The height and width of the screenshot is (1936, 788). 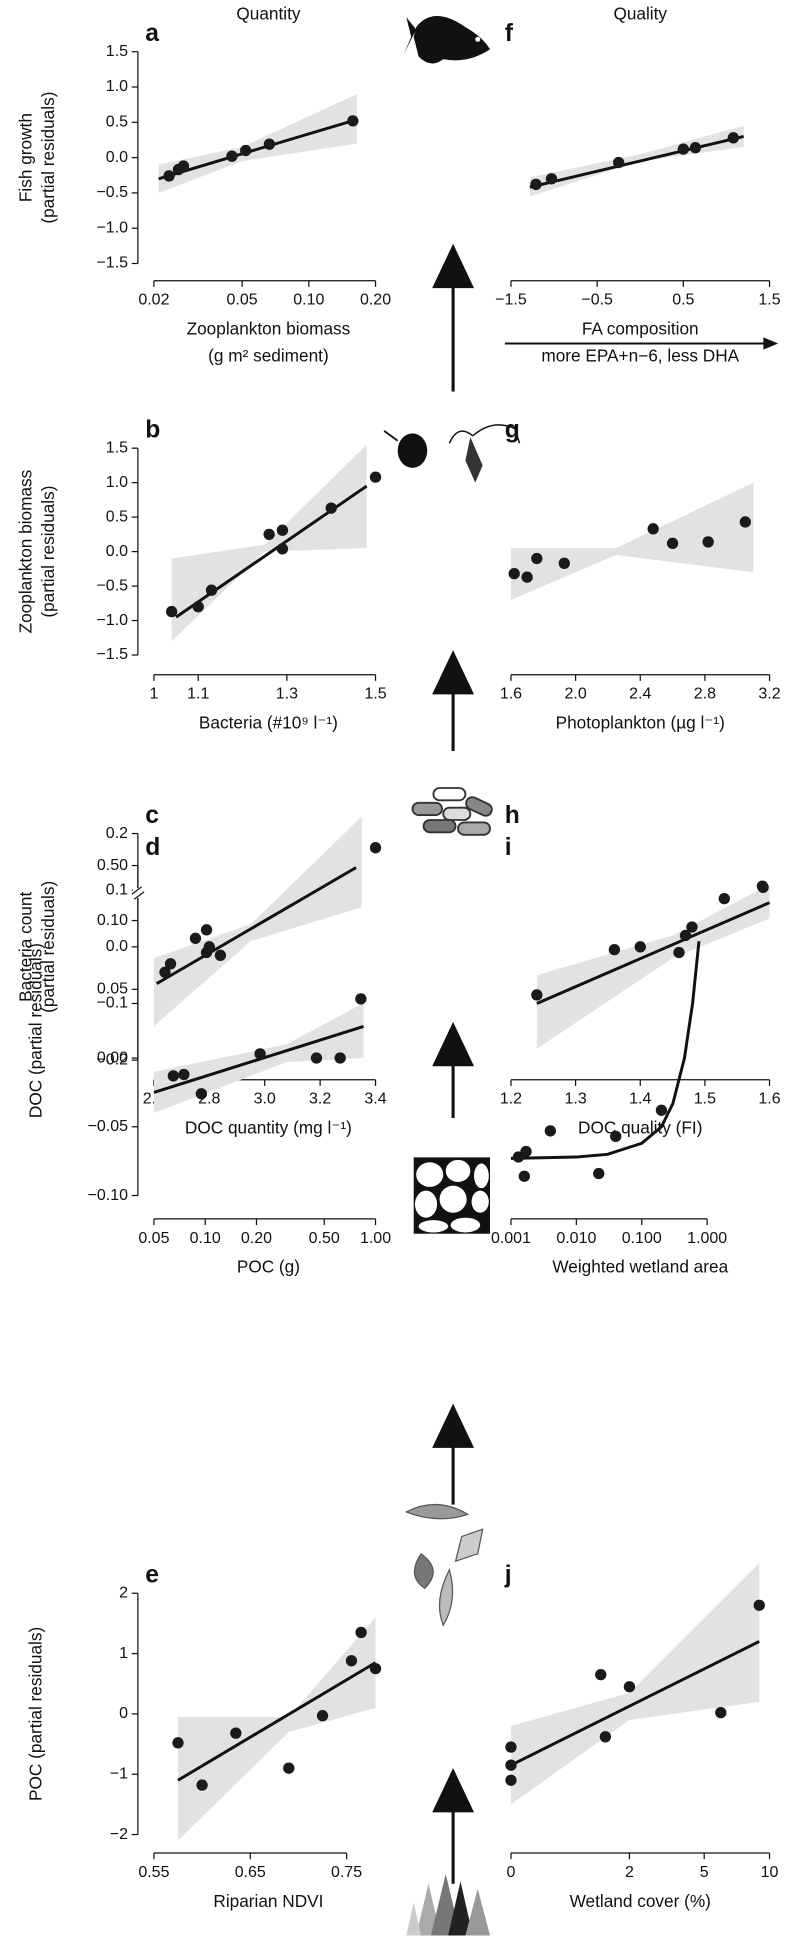 What do you see at coordinates (153, 300) in the screenshot?
I see `x-tick-label: 0.02` at bounding box center [153, 300].